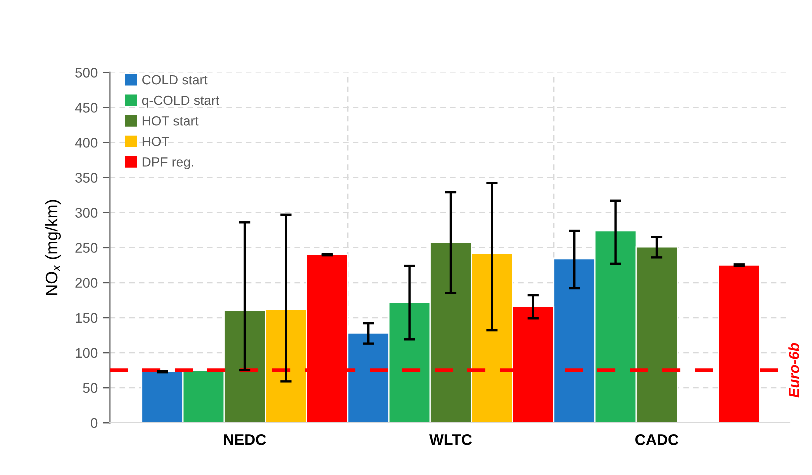 Image resolution: width=812 pixels, height=475 pixels. What do you see at coordinates (86, 143) in the screenshot?
I see `y-tick-label: 400` at bounding box center [86, 143].